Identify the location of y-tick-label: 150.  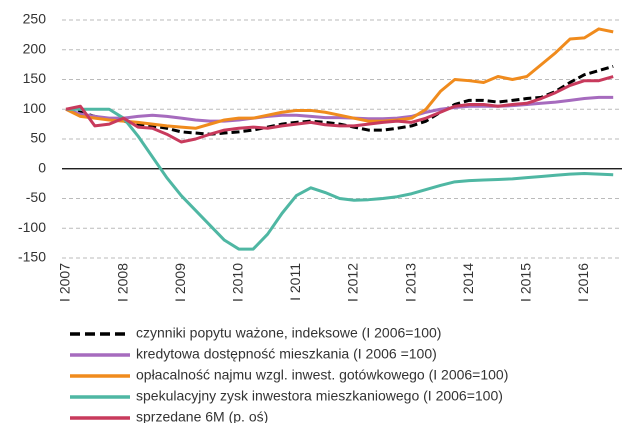
(35, 78).